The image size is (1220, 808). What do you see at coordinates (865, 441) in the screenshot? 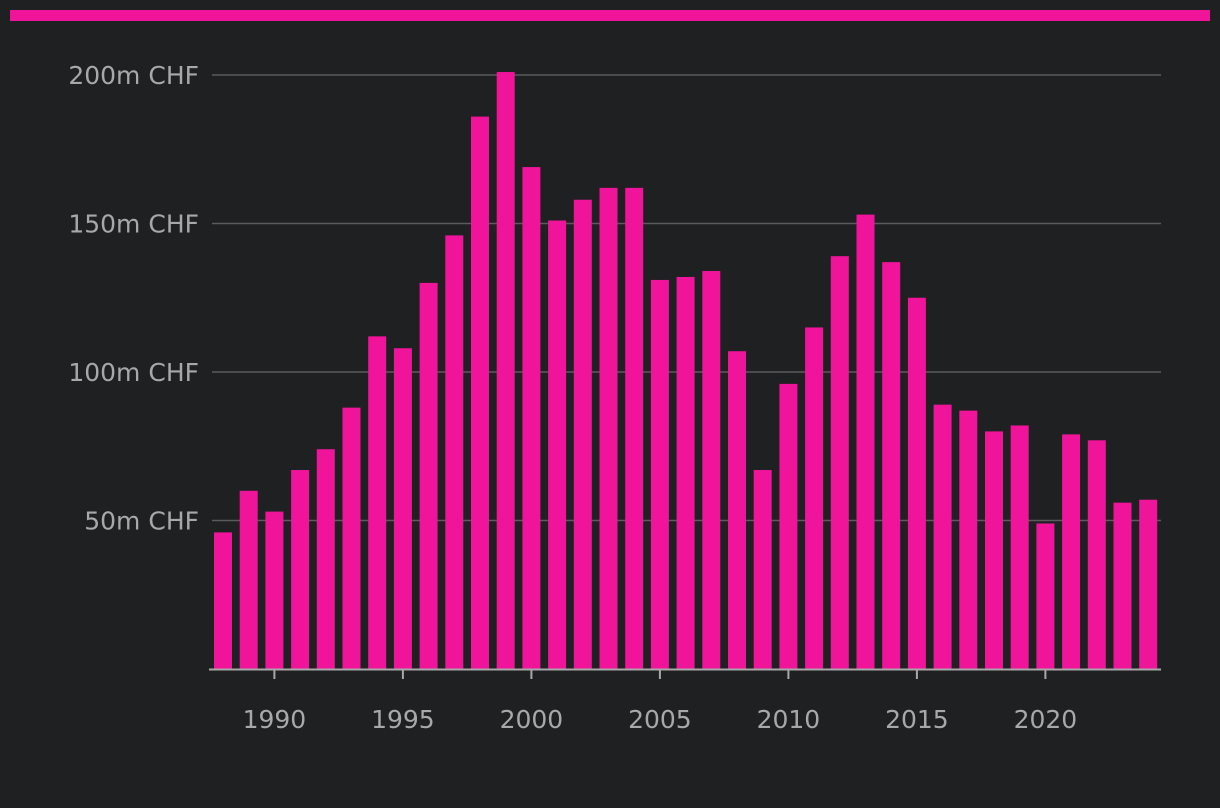
I see `bar-2013` at bounding box center [865, 441].